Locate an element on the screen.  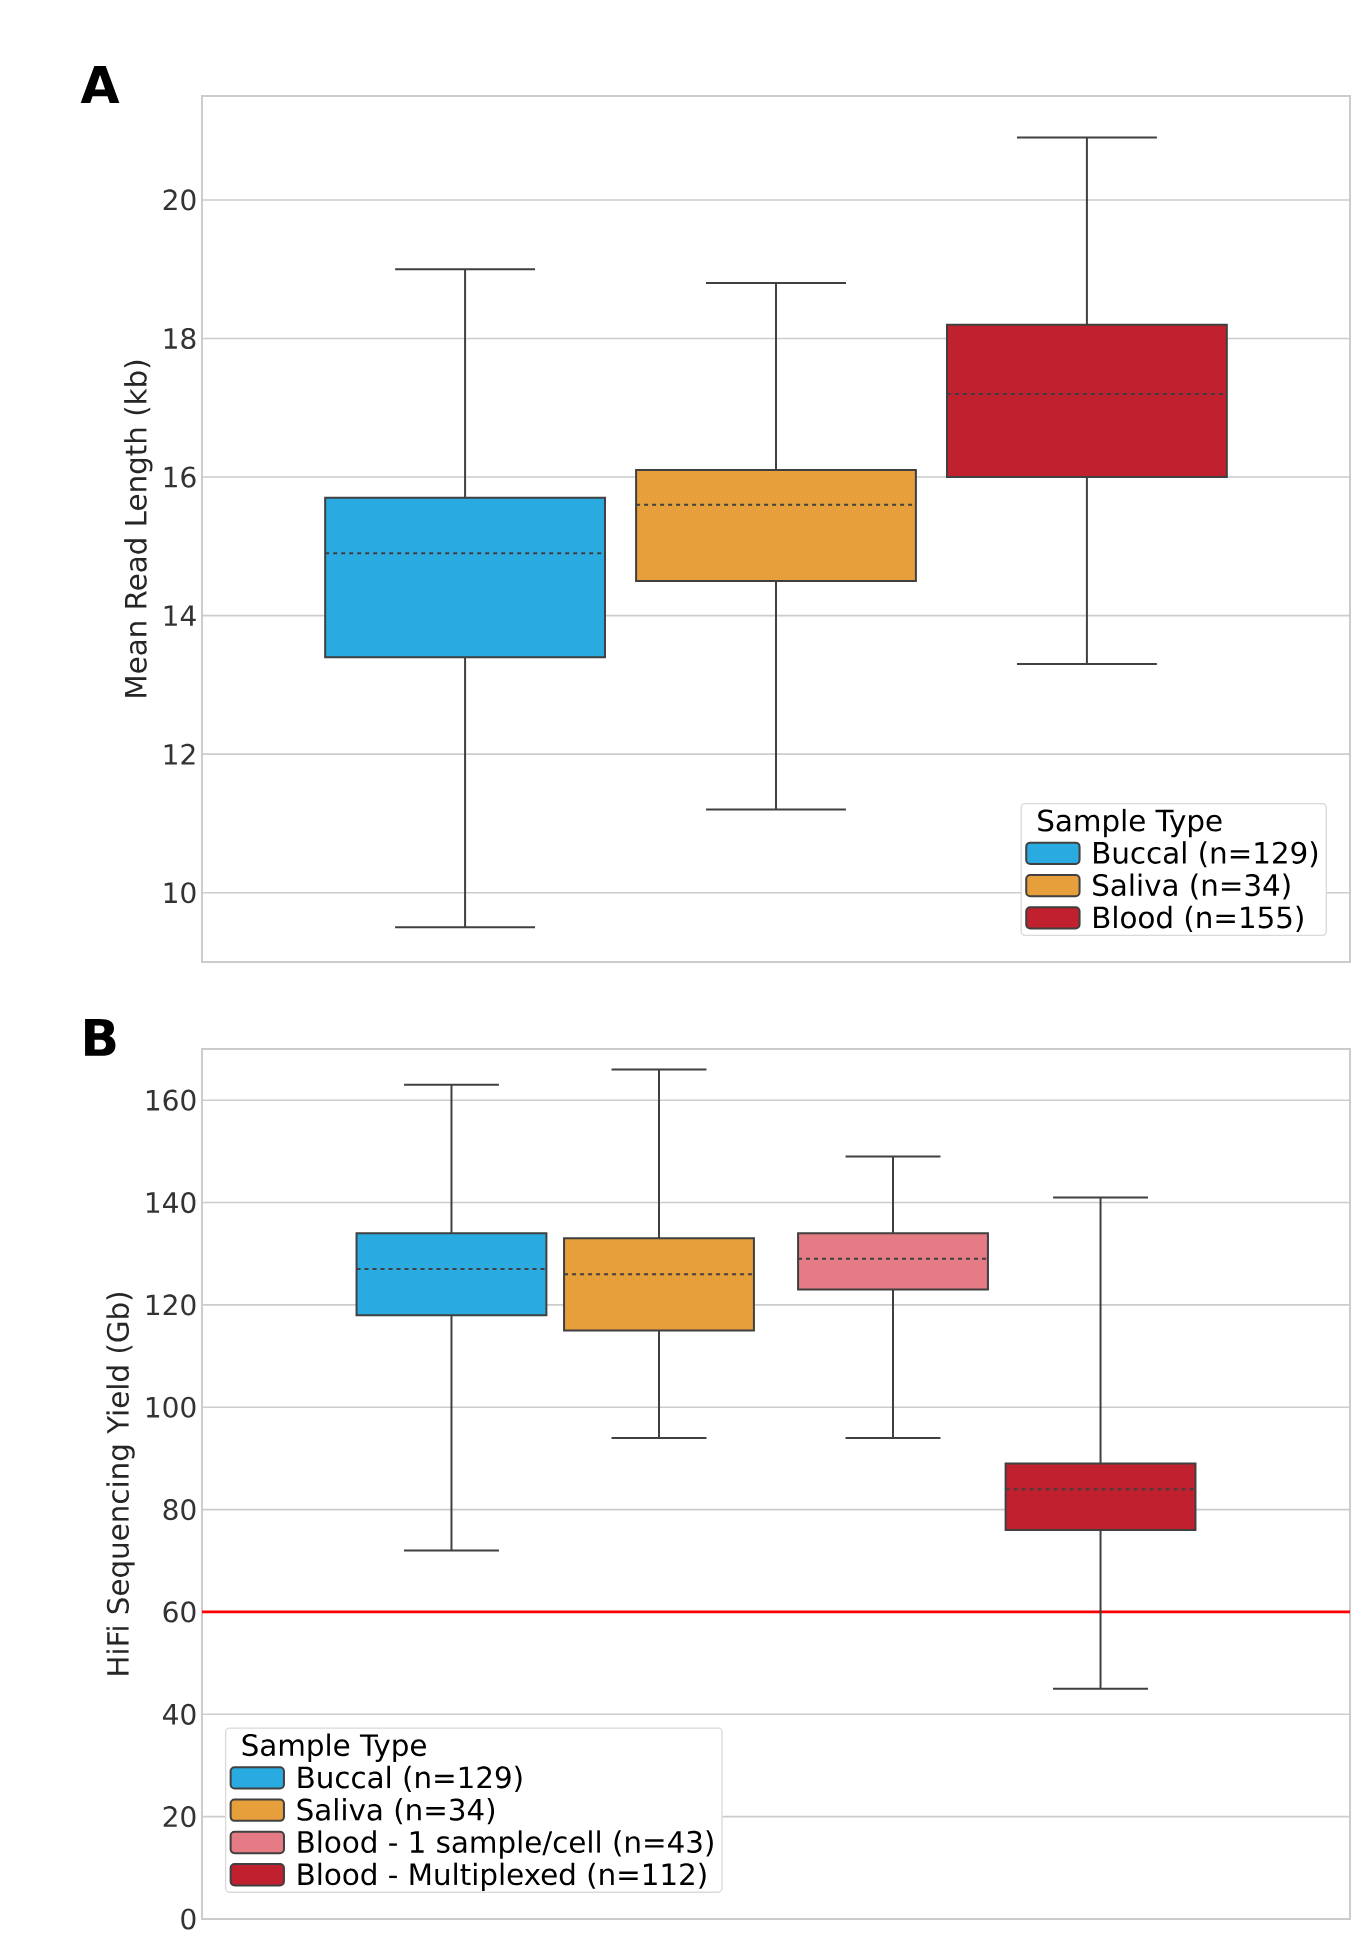
y-tick-label: 100 is located at coordinates (171, 1407).